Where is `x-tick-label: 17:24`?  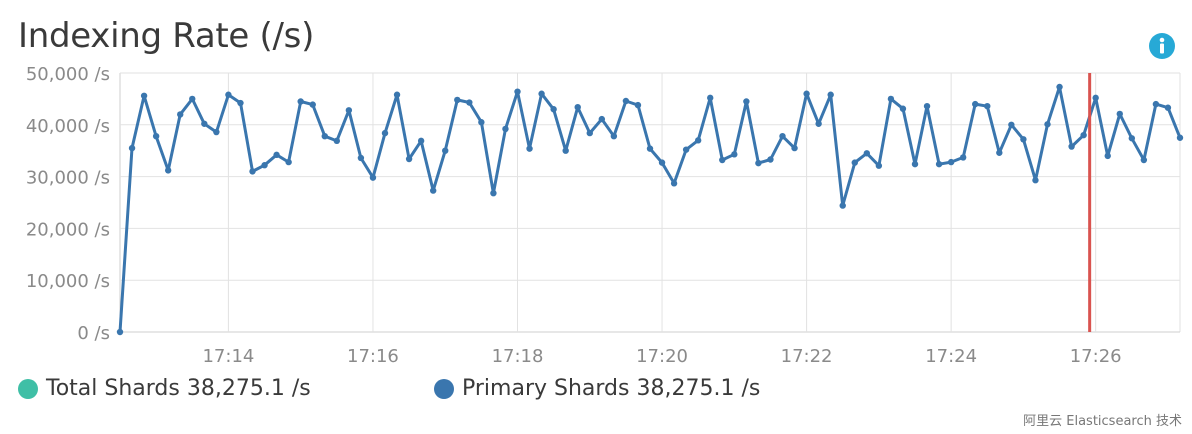 x-tick-label: 17:24 is located at coordinates (951, 356).